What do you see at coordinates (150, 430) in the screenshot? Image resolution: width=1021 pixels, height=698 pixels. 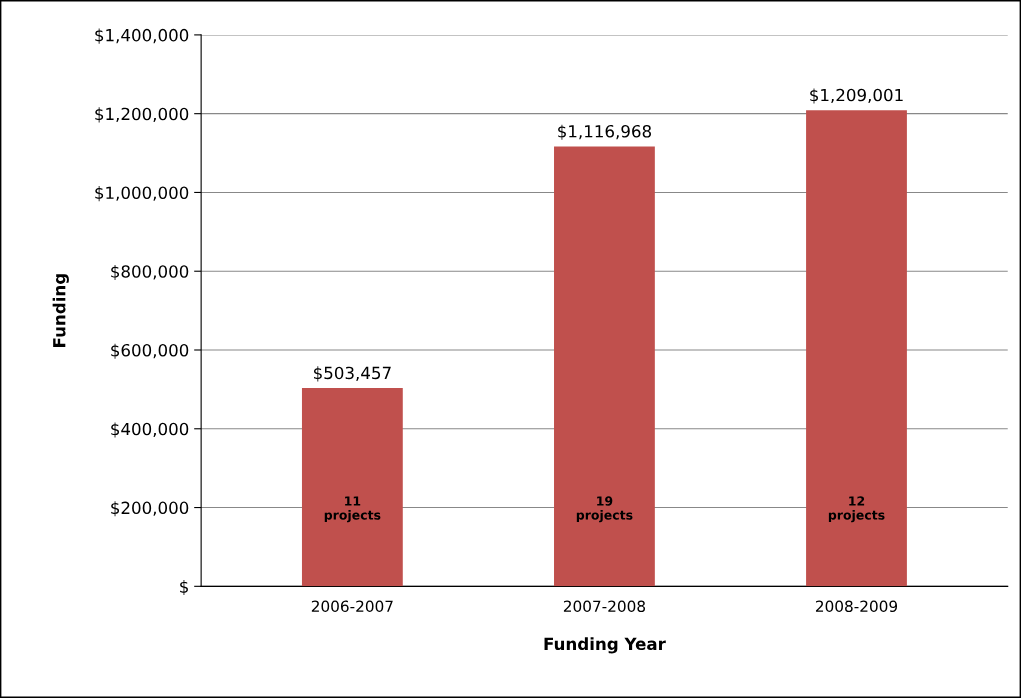 I see `y-tick-label: $400,000` at bounding box center [150, 430].